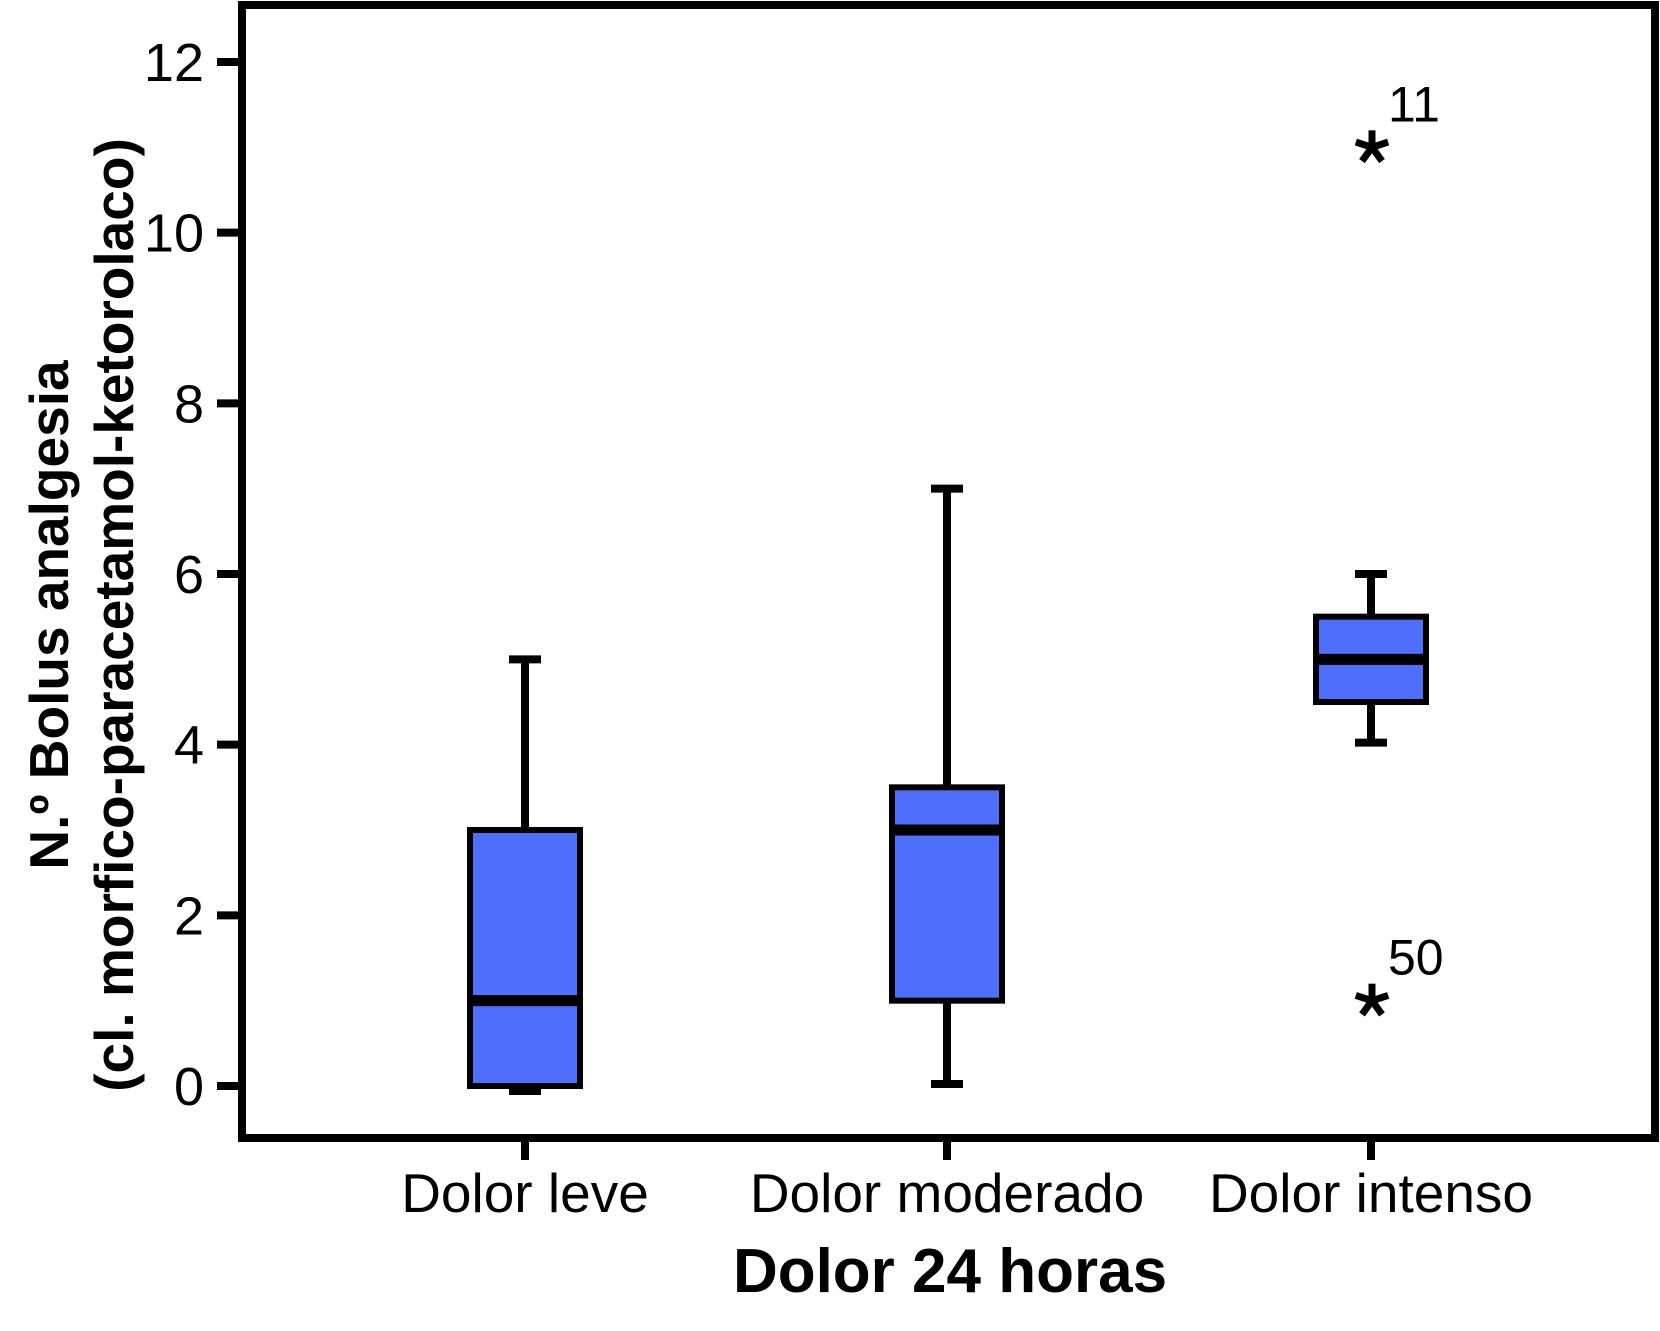 This screenshot has height=1331, width=1660. What do you see at coordinates (1371, 1193) in the screenshot?
I see `category-label-2: Dolor intenso` at bounding box center [1371, 1193].